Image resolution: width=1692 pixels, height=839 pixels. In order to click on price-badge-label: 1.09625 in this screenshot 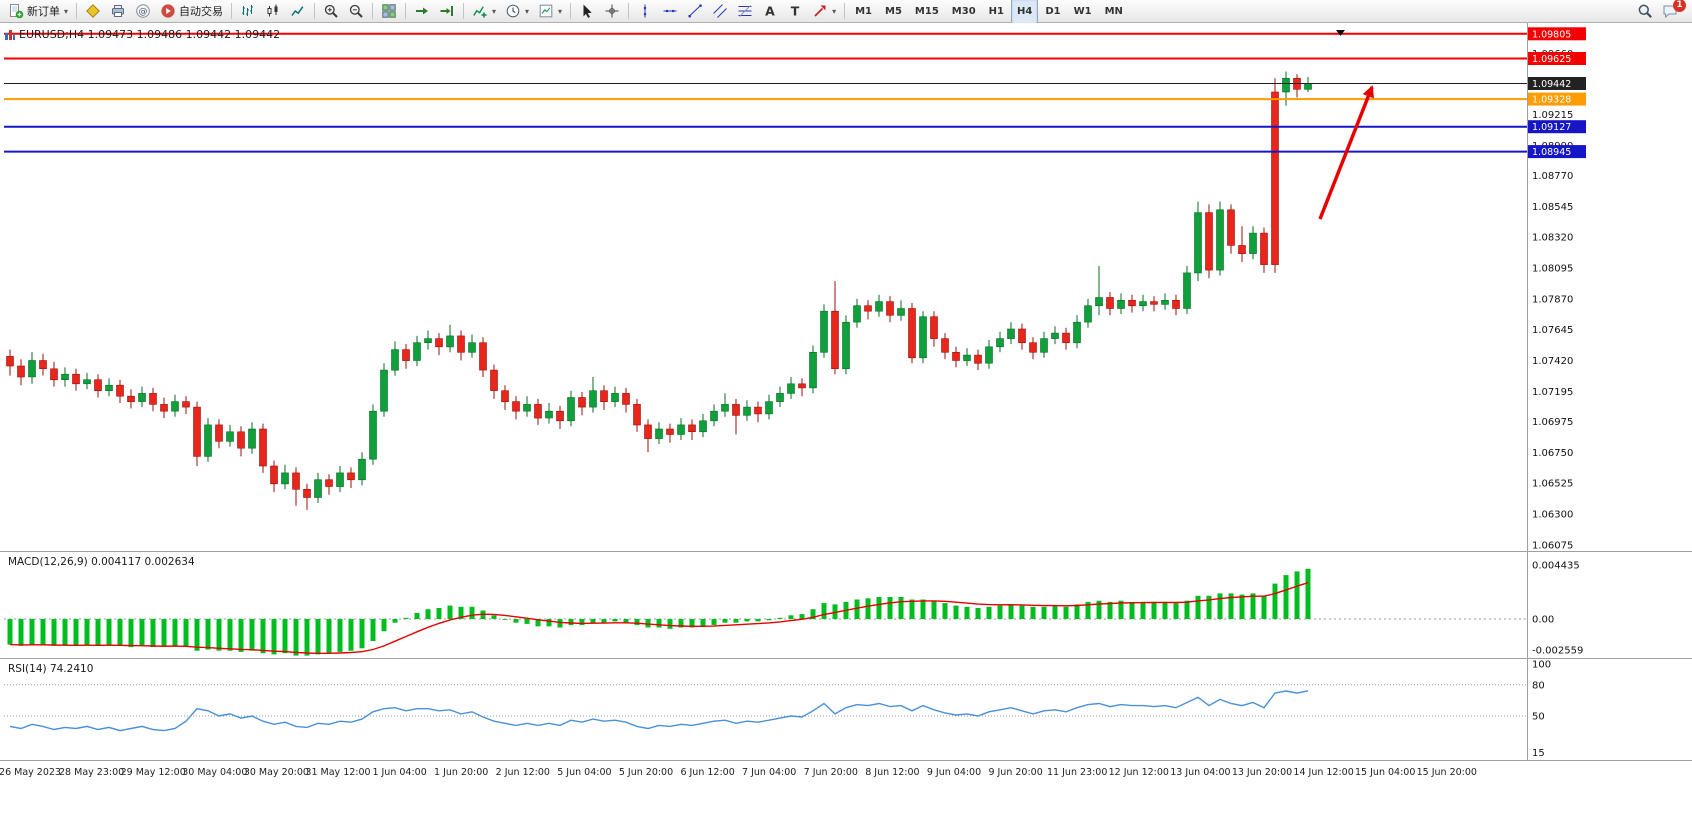, I will do `click(1551, 59)`.